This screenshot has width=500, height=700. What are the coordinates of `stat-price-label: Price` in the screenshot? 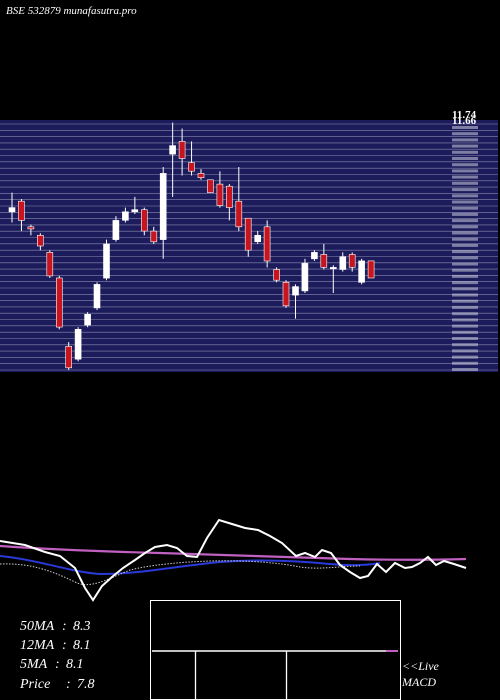 It's located at (34, 684).